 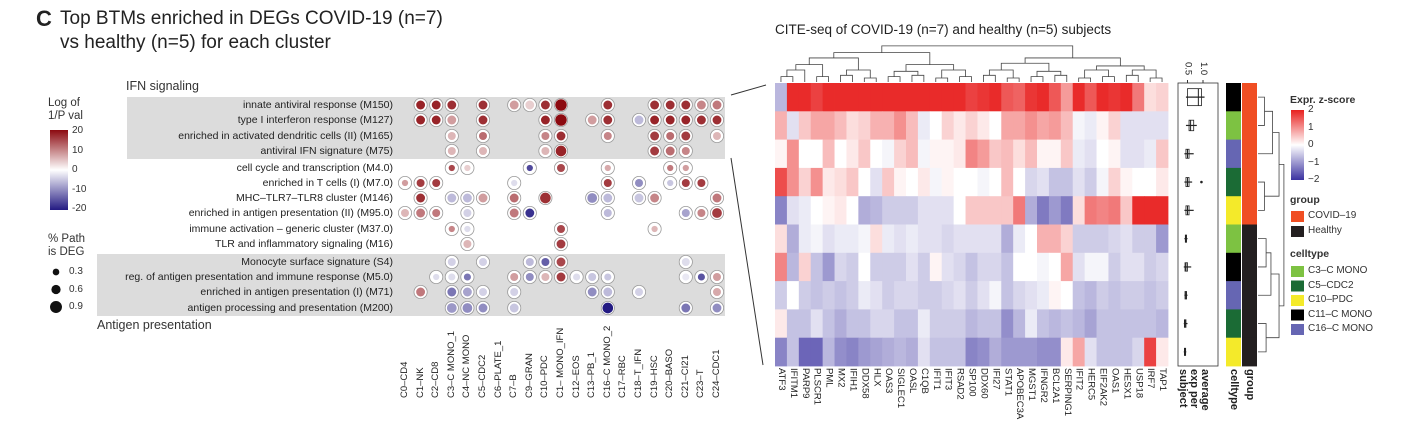 What do you see at coordinates (318, 105) in the screenshot?
I see `row-label: innate antiviral response (M150)` at bounding box center [318, 105].